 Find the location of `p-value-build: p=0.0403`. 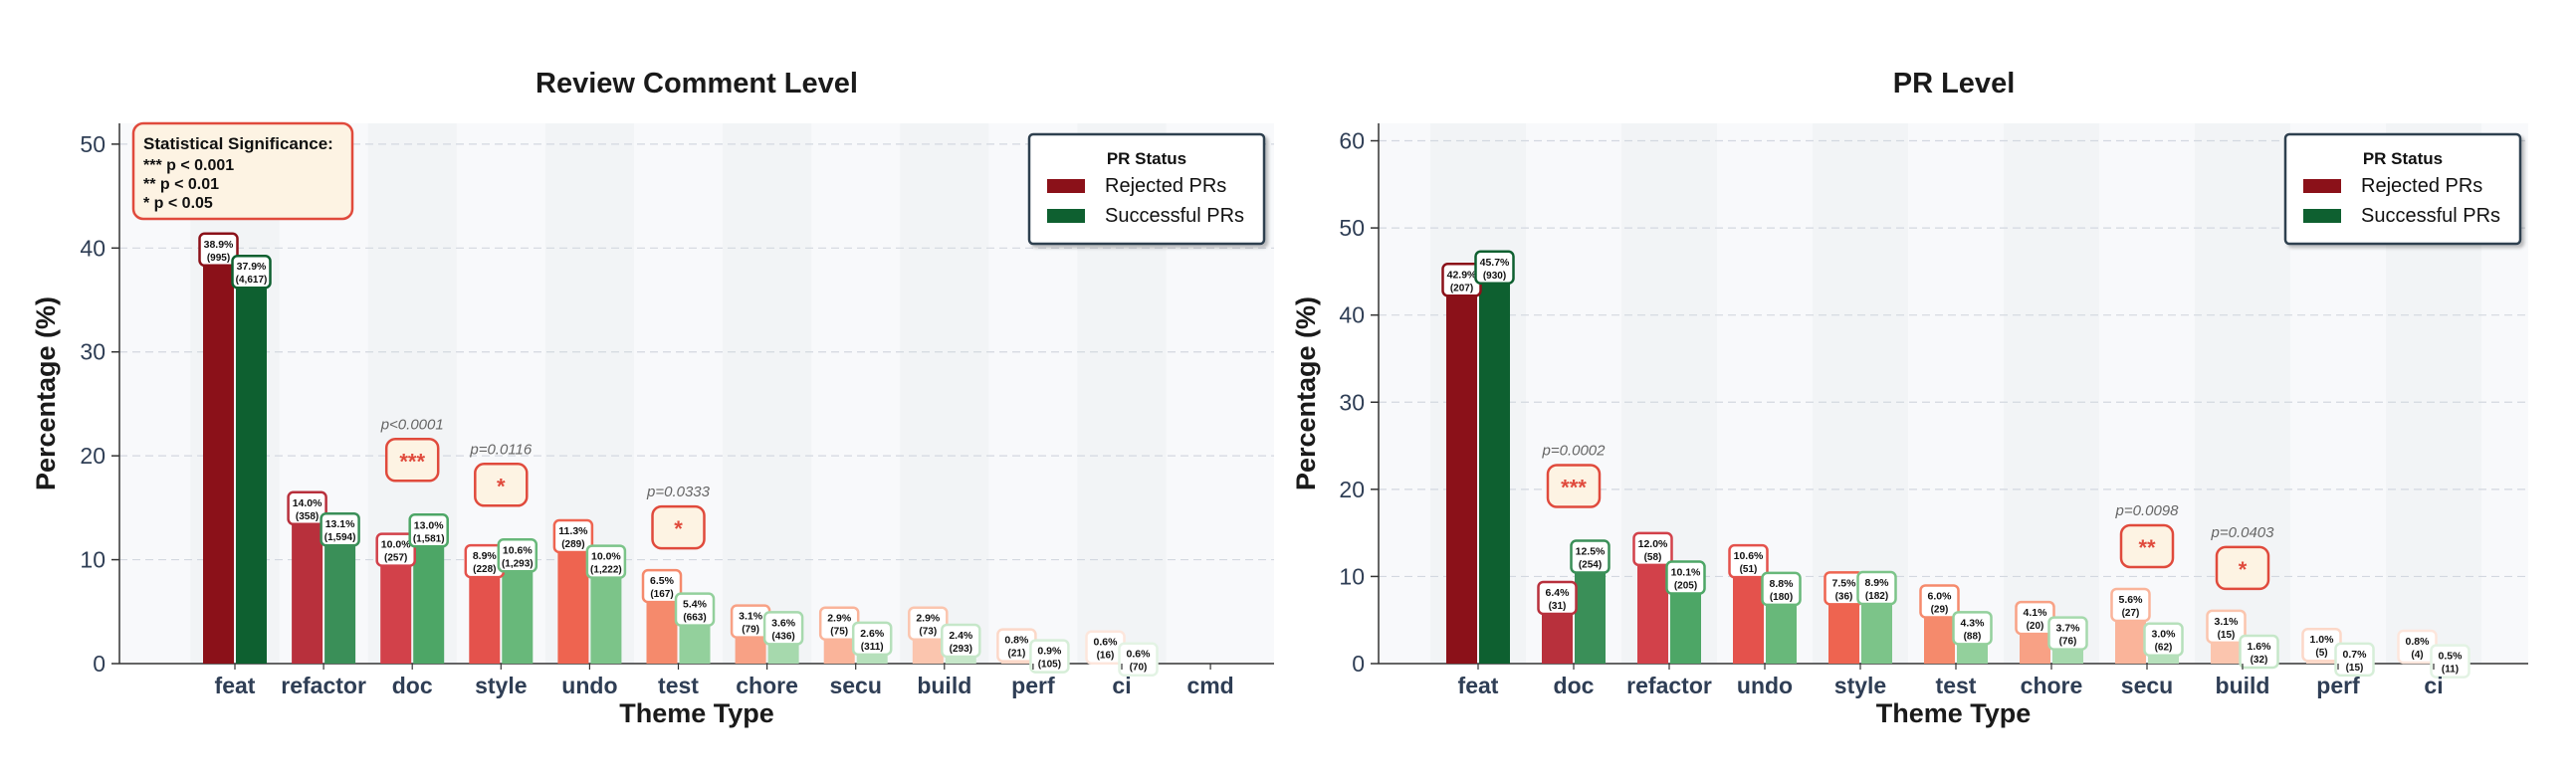

p-value-build: p=0.0403 is located at coordinates (2243, 532).